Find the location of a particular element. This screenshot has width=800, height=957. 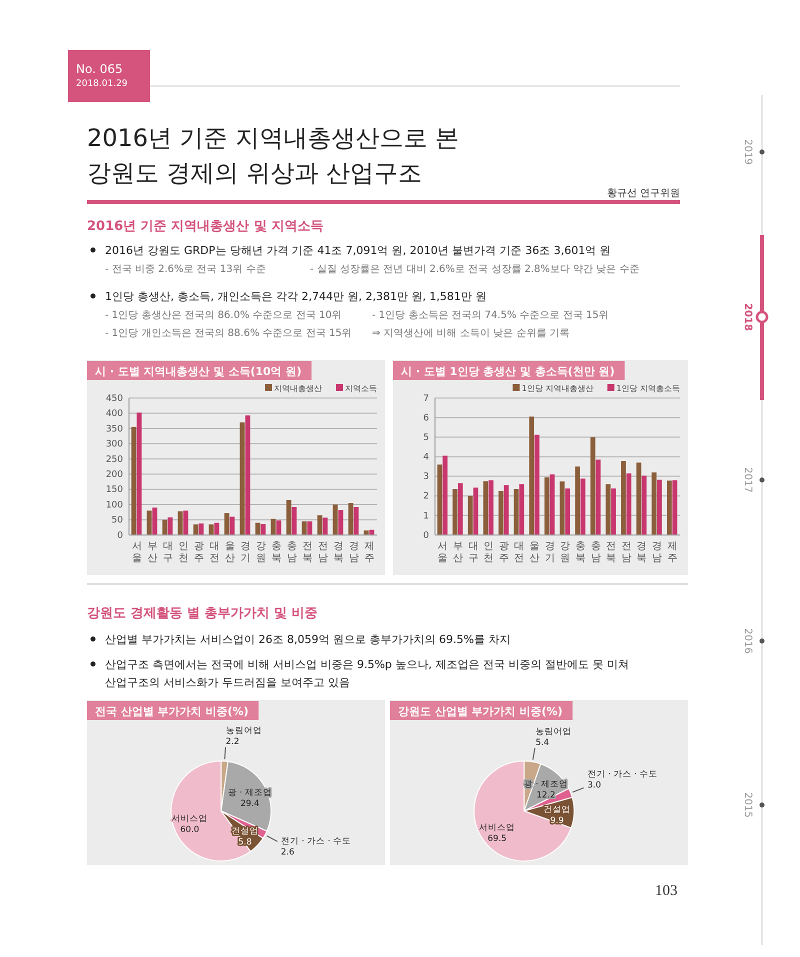

x-tick-label: 전북 is located at coordinates (611, 552).